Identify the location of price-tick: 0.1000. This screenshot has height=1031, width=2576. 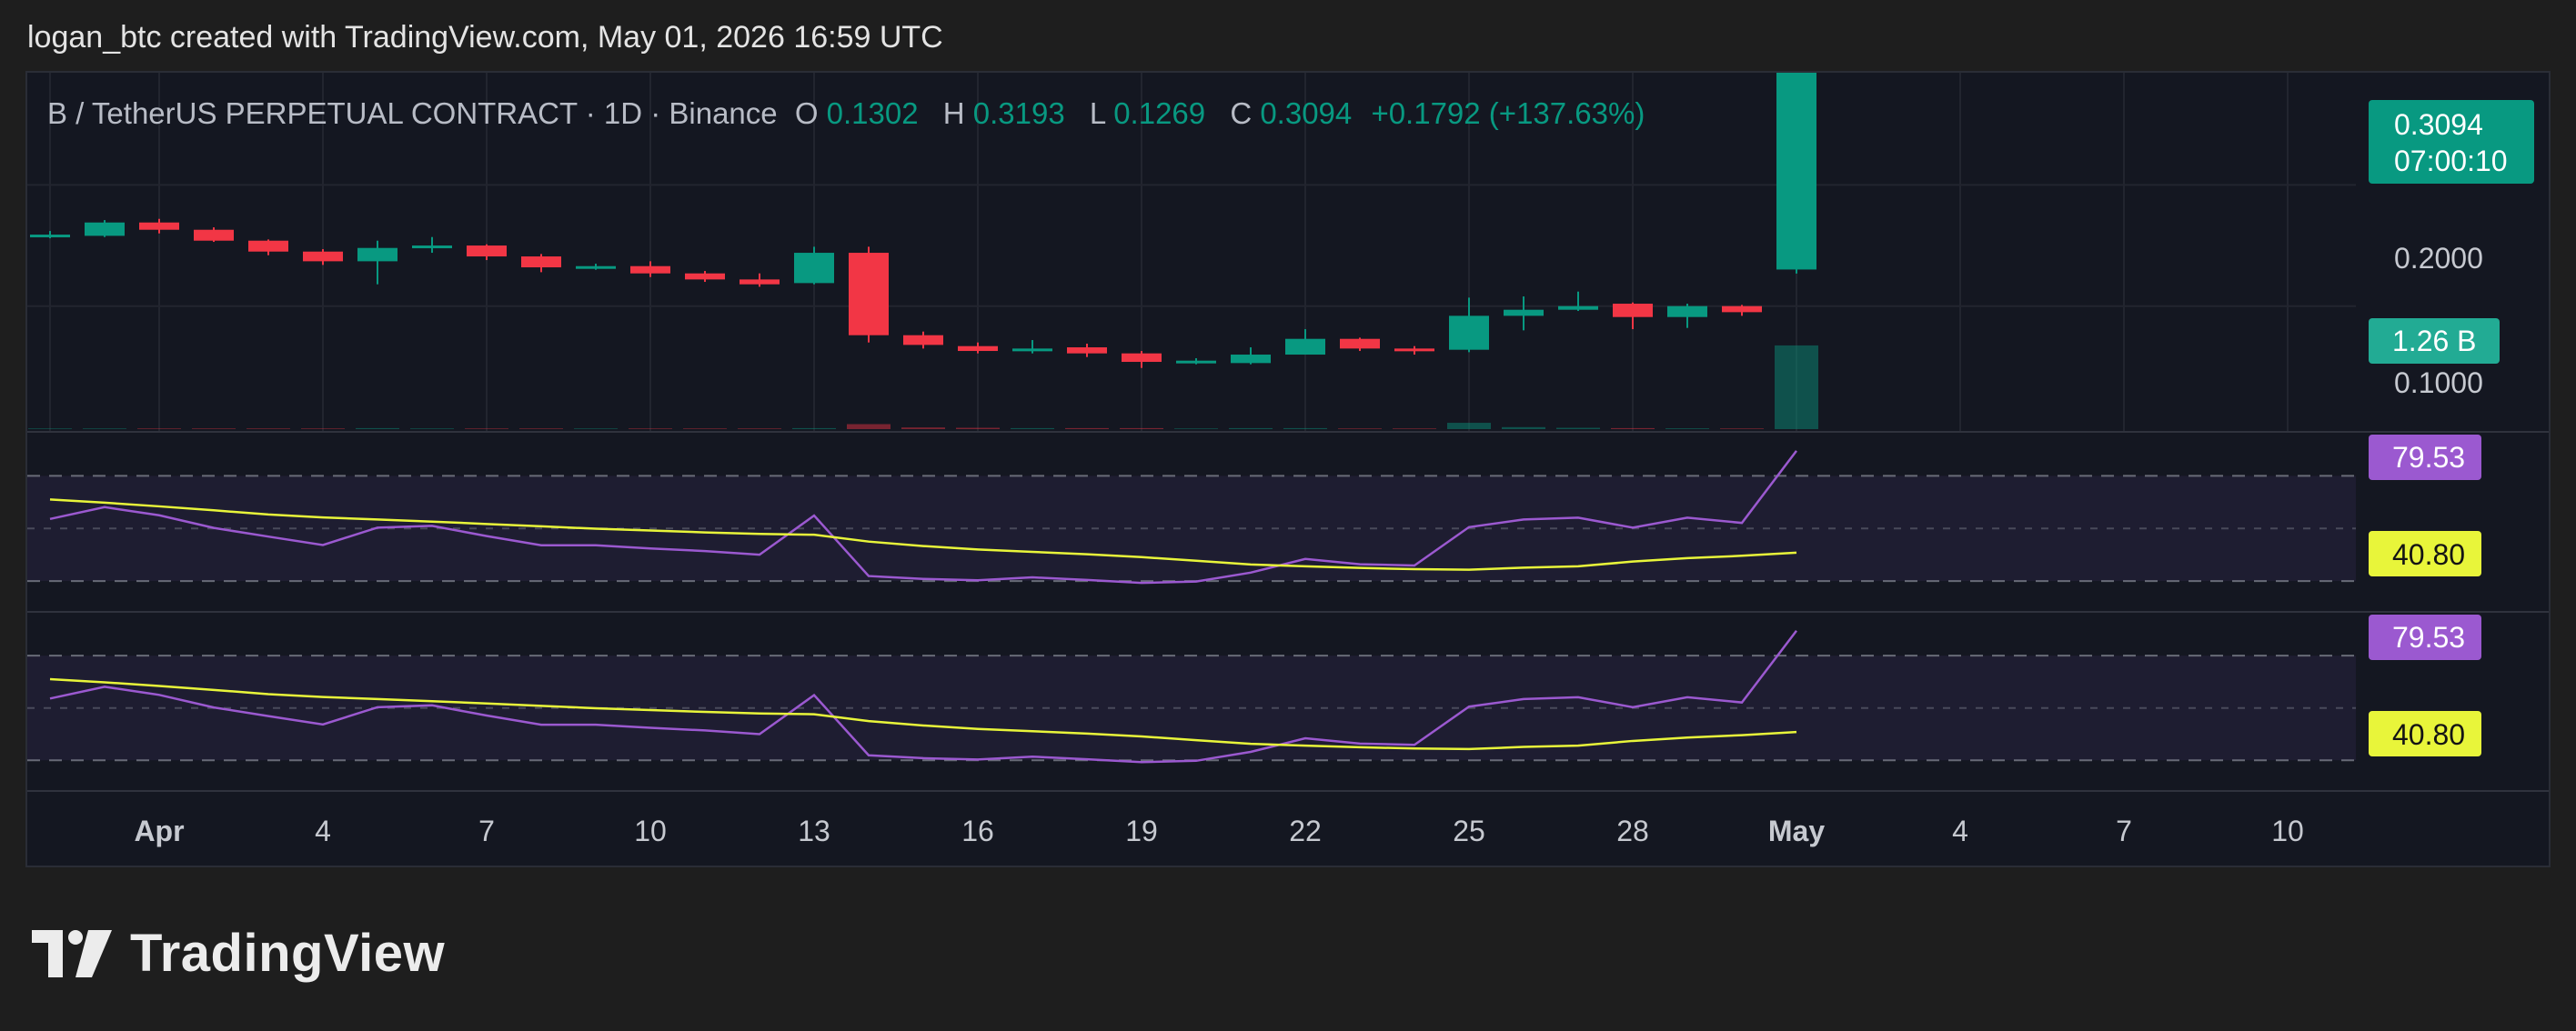
(2438, 382).